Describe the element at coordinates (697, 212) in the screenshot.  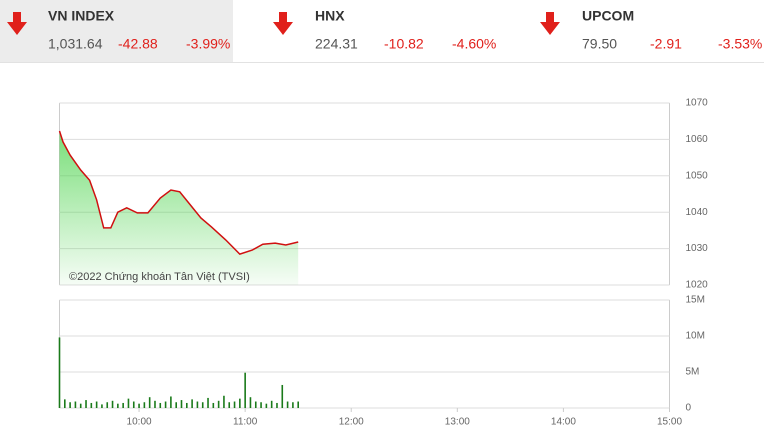
I see `y-tick-label: 1040` at that location.